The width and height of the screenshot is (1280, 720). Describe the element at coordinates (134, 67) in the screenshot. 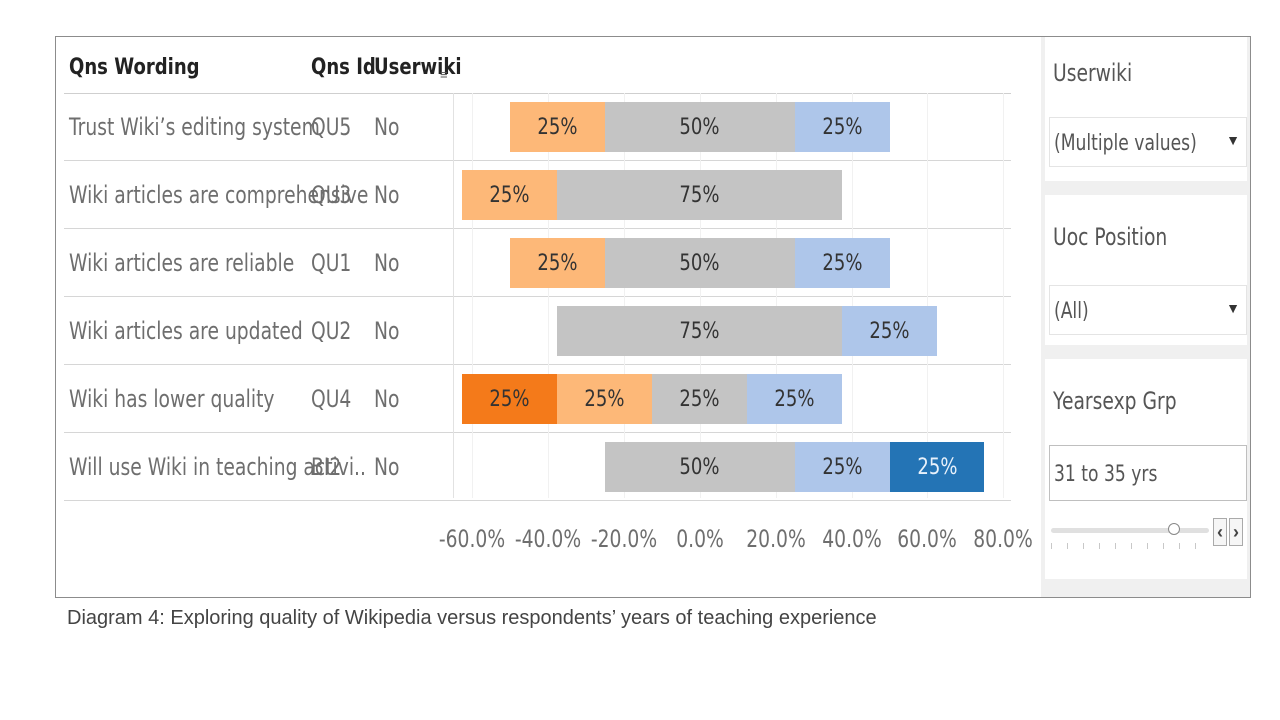

I see `header-qns-wording: Qns Wording` at that location.